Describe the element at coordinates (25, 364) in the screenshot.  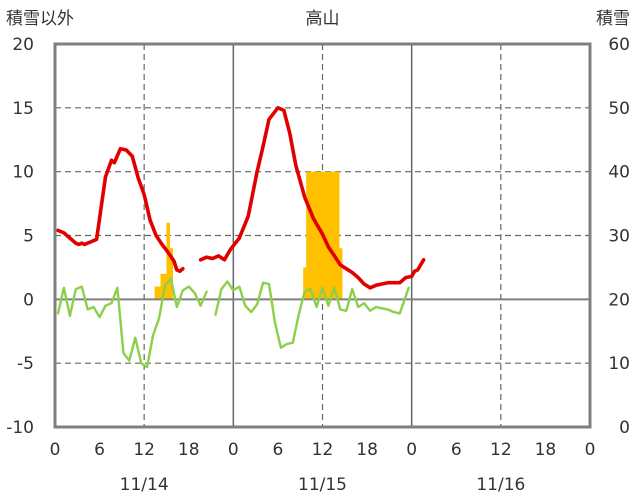
I see `left-tick-label: -5` at that location.